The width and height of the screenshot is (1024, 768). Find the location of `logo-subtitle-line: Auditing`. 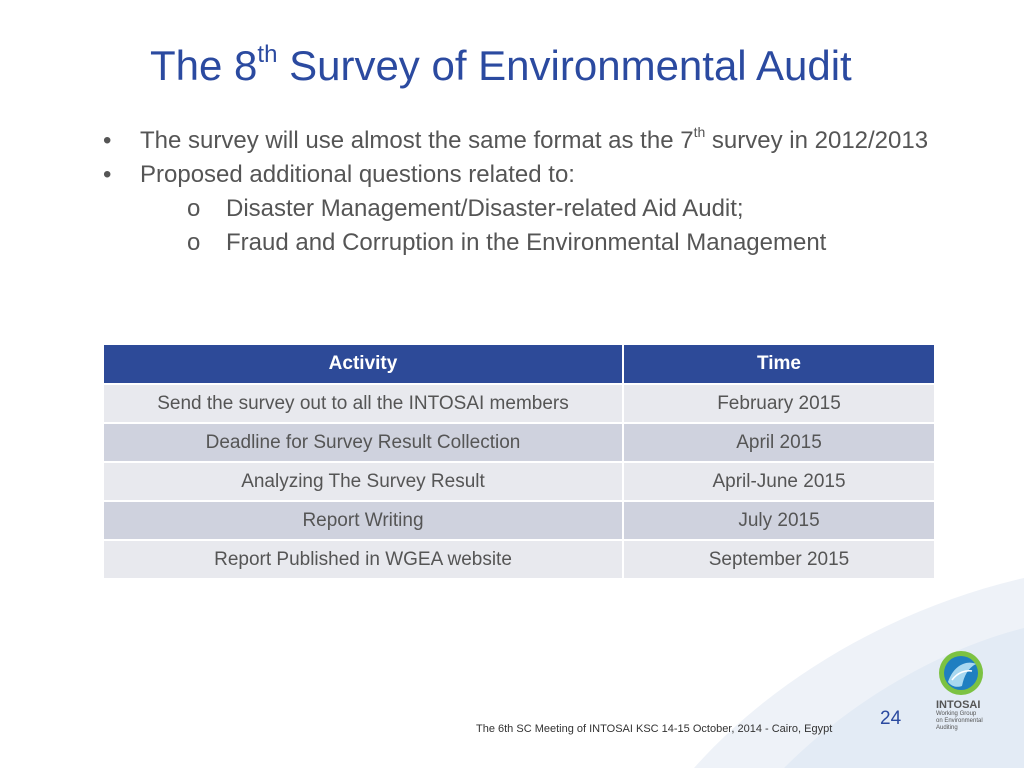

logo-subtitle-line: Auditing is located at coordinates (947, 728).